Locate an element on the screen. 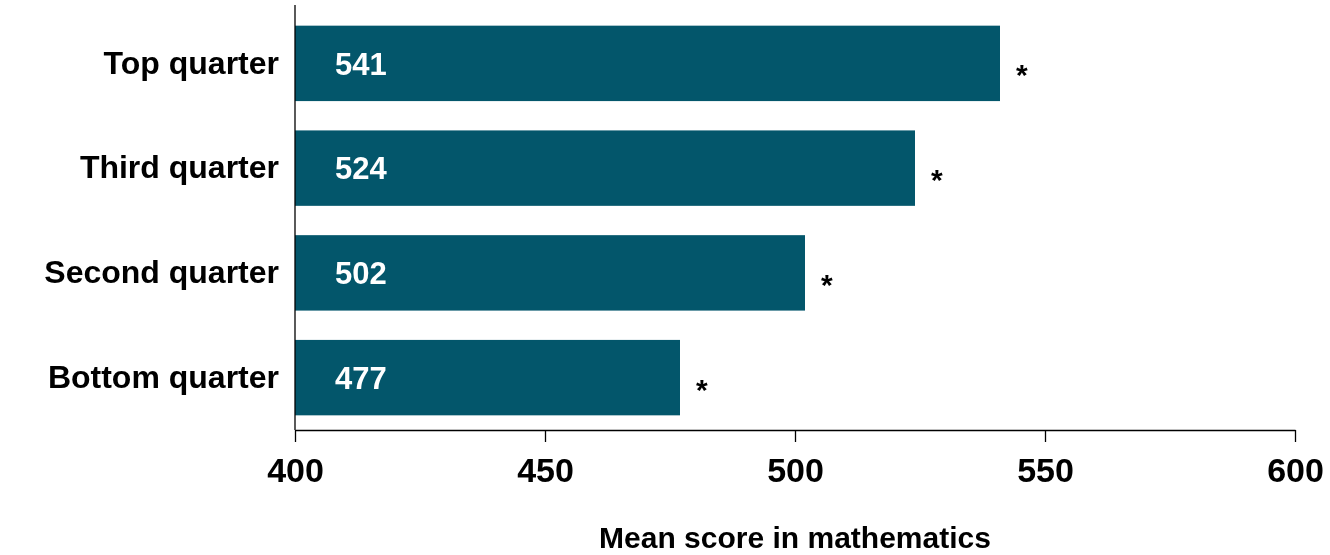 The height and width of the screenshot is (555, 1330). data-label: 477 is located at coordinates (361, 378).